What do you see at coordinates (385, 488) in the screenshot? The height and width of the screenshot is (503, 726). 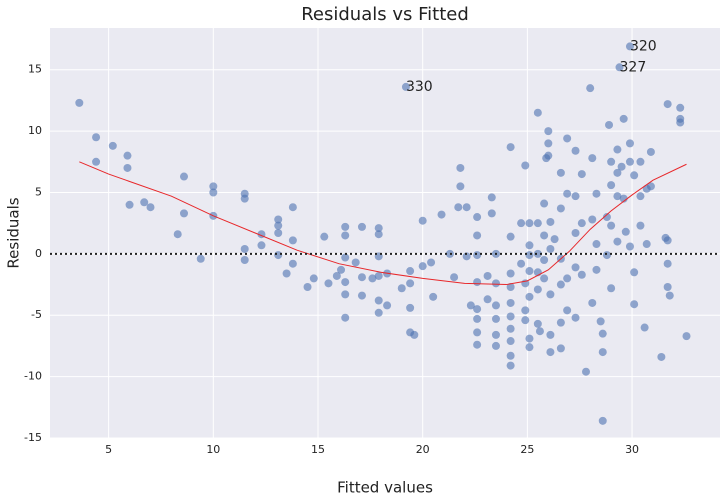 I see `x-axis-label: Fitted values` at bounding box center [385, 488].